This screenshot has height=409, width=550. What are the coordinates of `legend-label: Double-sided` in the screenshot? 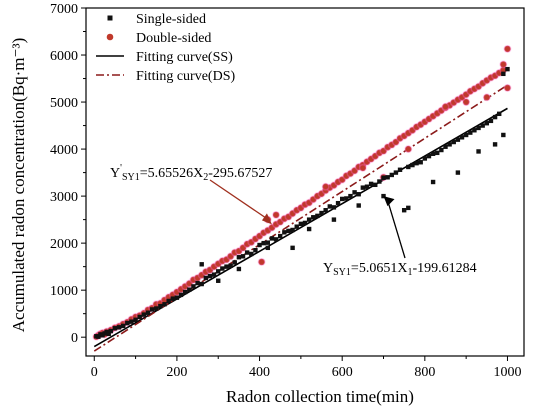 It's located at (173, 38).